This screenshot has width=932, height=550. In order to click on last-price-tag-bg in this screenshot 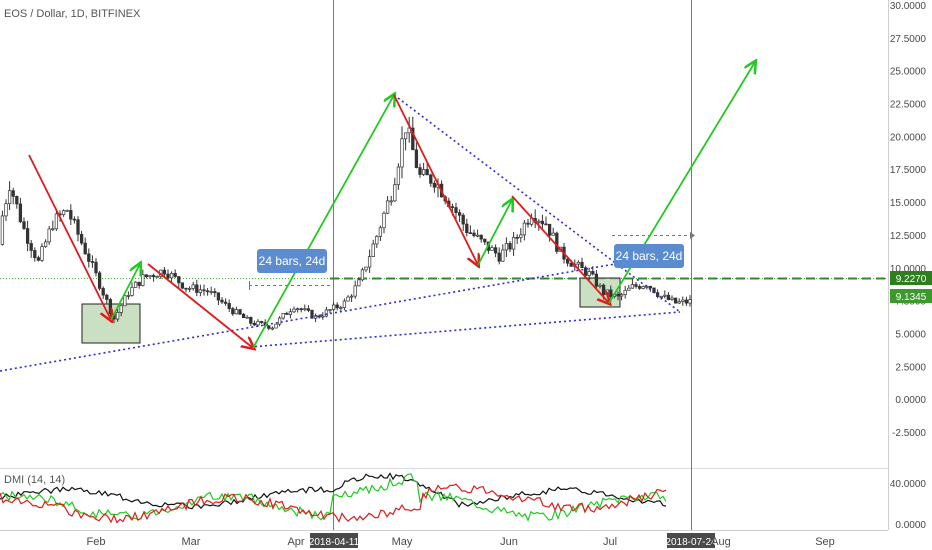, I will do `click(911, 278)`.